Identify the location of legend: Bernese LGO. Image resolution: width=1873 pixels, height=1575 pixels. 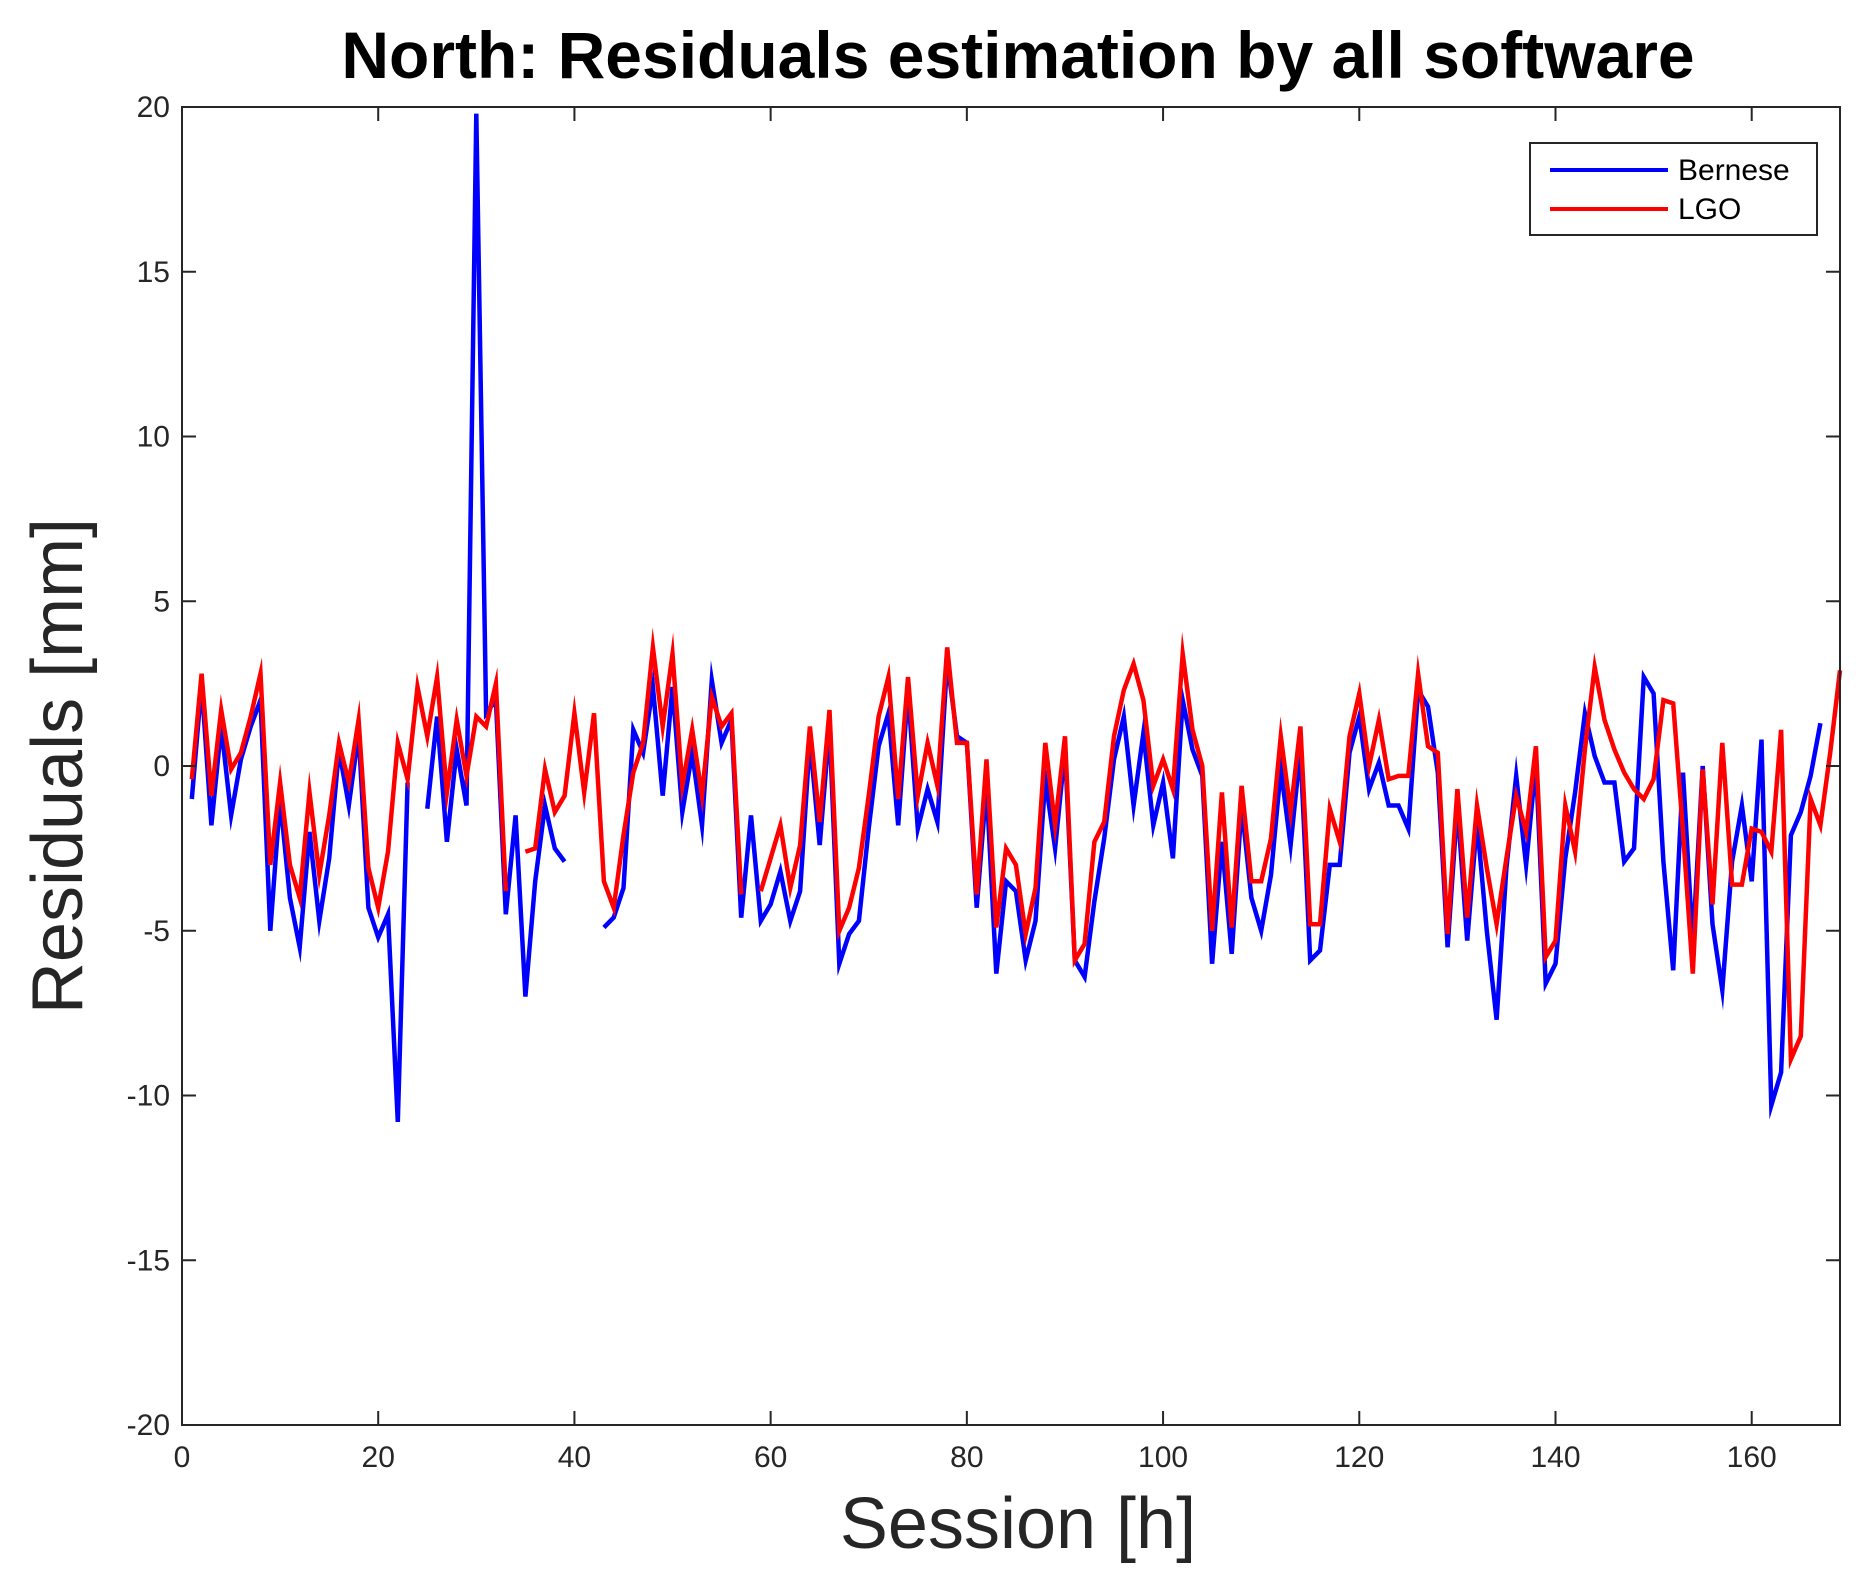
(1673, 189).